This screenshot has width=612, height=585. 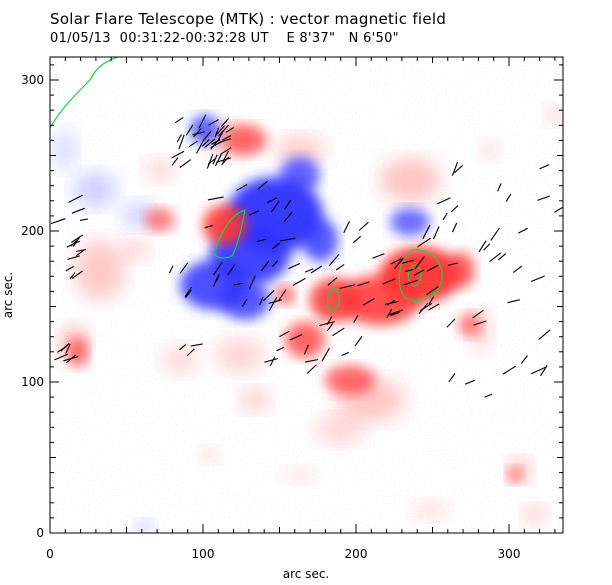 What do you see at coordinates (80, 38) in the screenshot?
I see `observation-date: 01/05/13` at bounding box center [80, 38].